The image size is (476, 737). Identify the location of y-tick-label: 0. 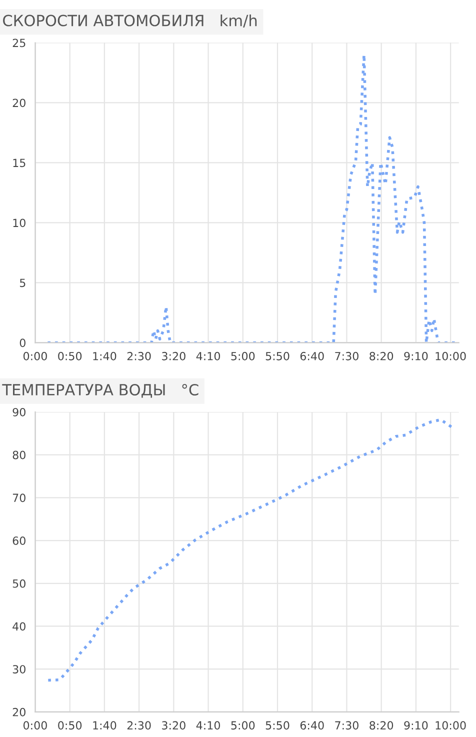
(23, 343).